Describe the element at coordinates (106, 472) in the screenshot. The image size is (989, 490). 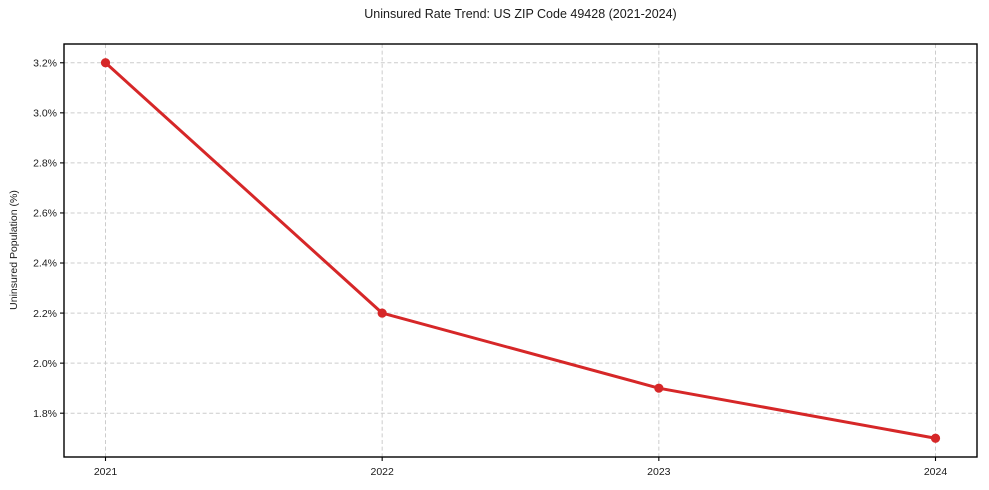
I see `x-tick-label: 2021` at that location.